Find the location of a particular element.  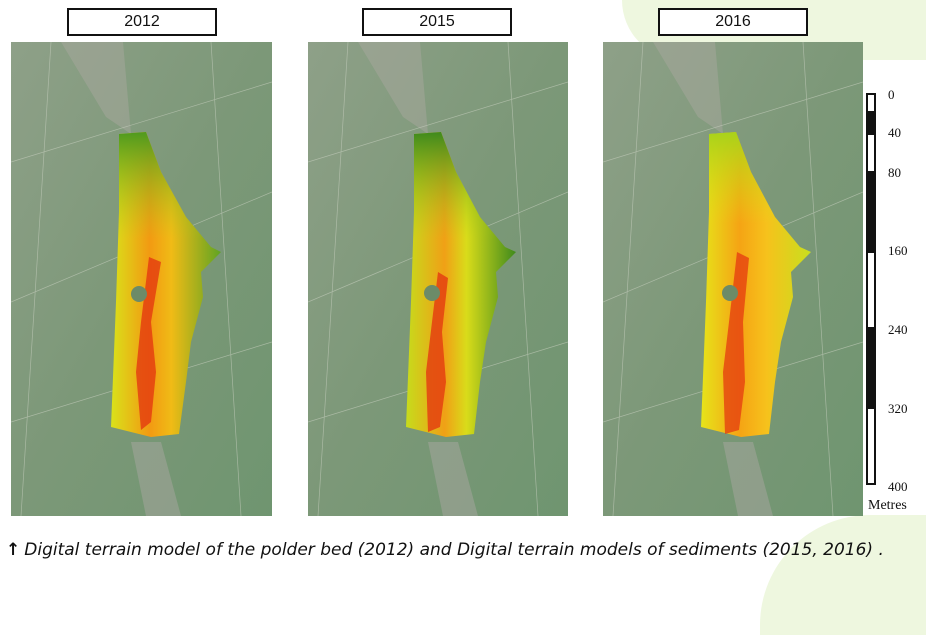

arrow-up-icon: ↑ is located at coordinates (13, 550).